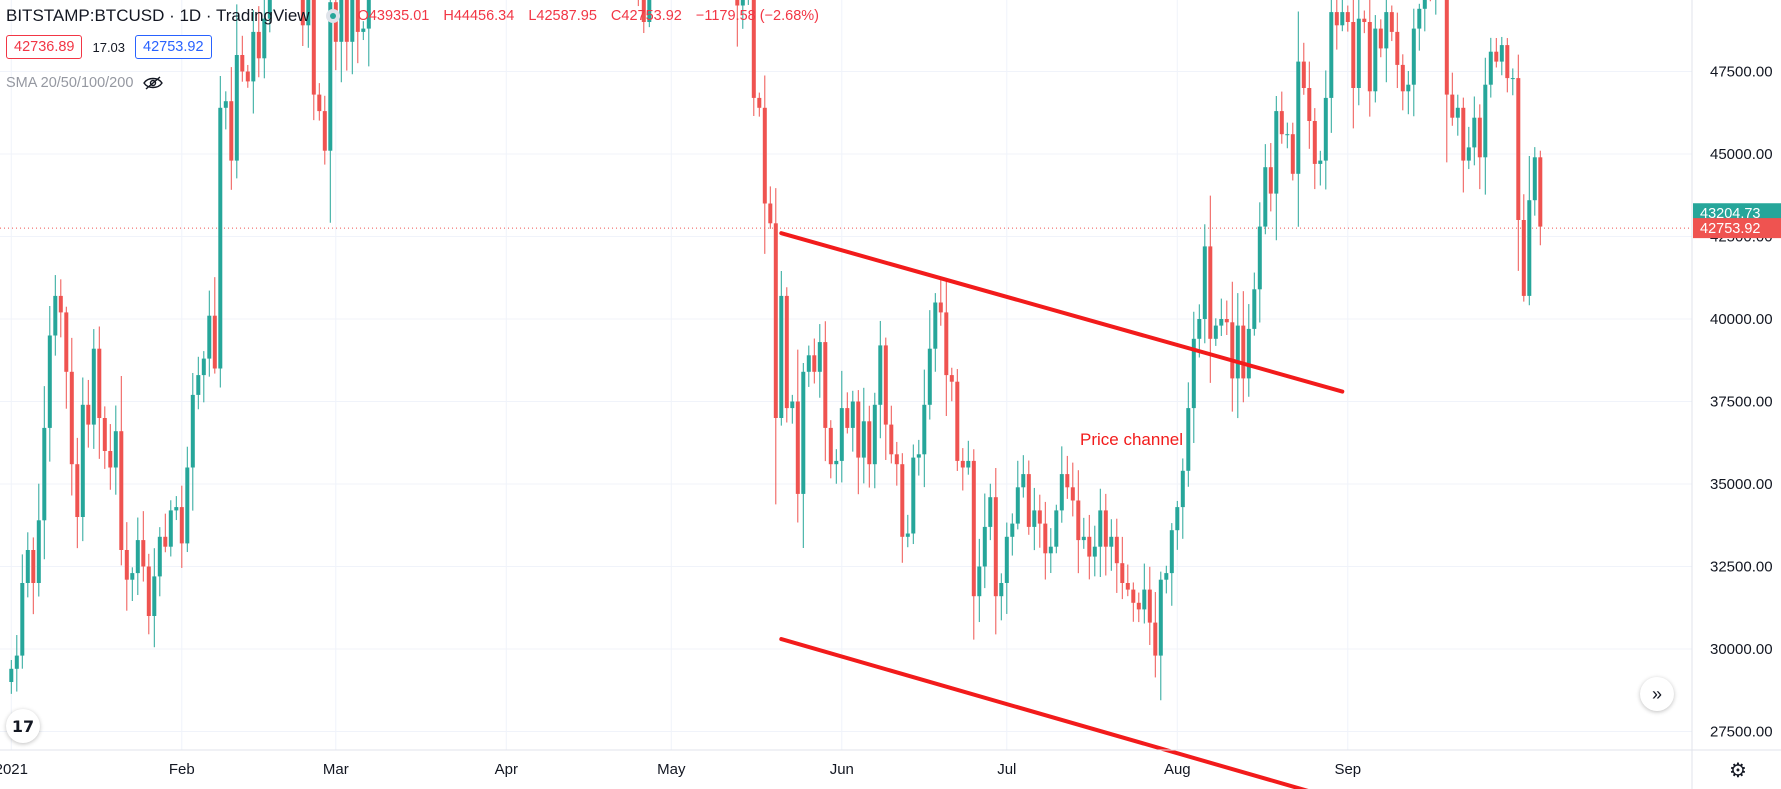 This screenshot has width=1781, height=789. What do you see at coordinates (1741, 567) in the screenshot?
I see `price-tick-label: 32500.00` at bounding box center [1741, 567].